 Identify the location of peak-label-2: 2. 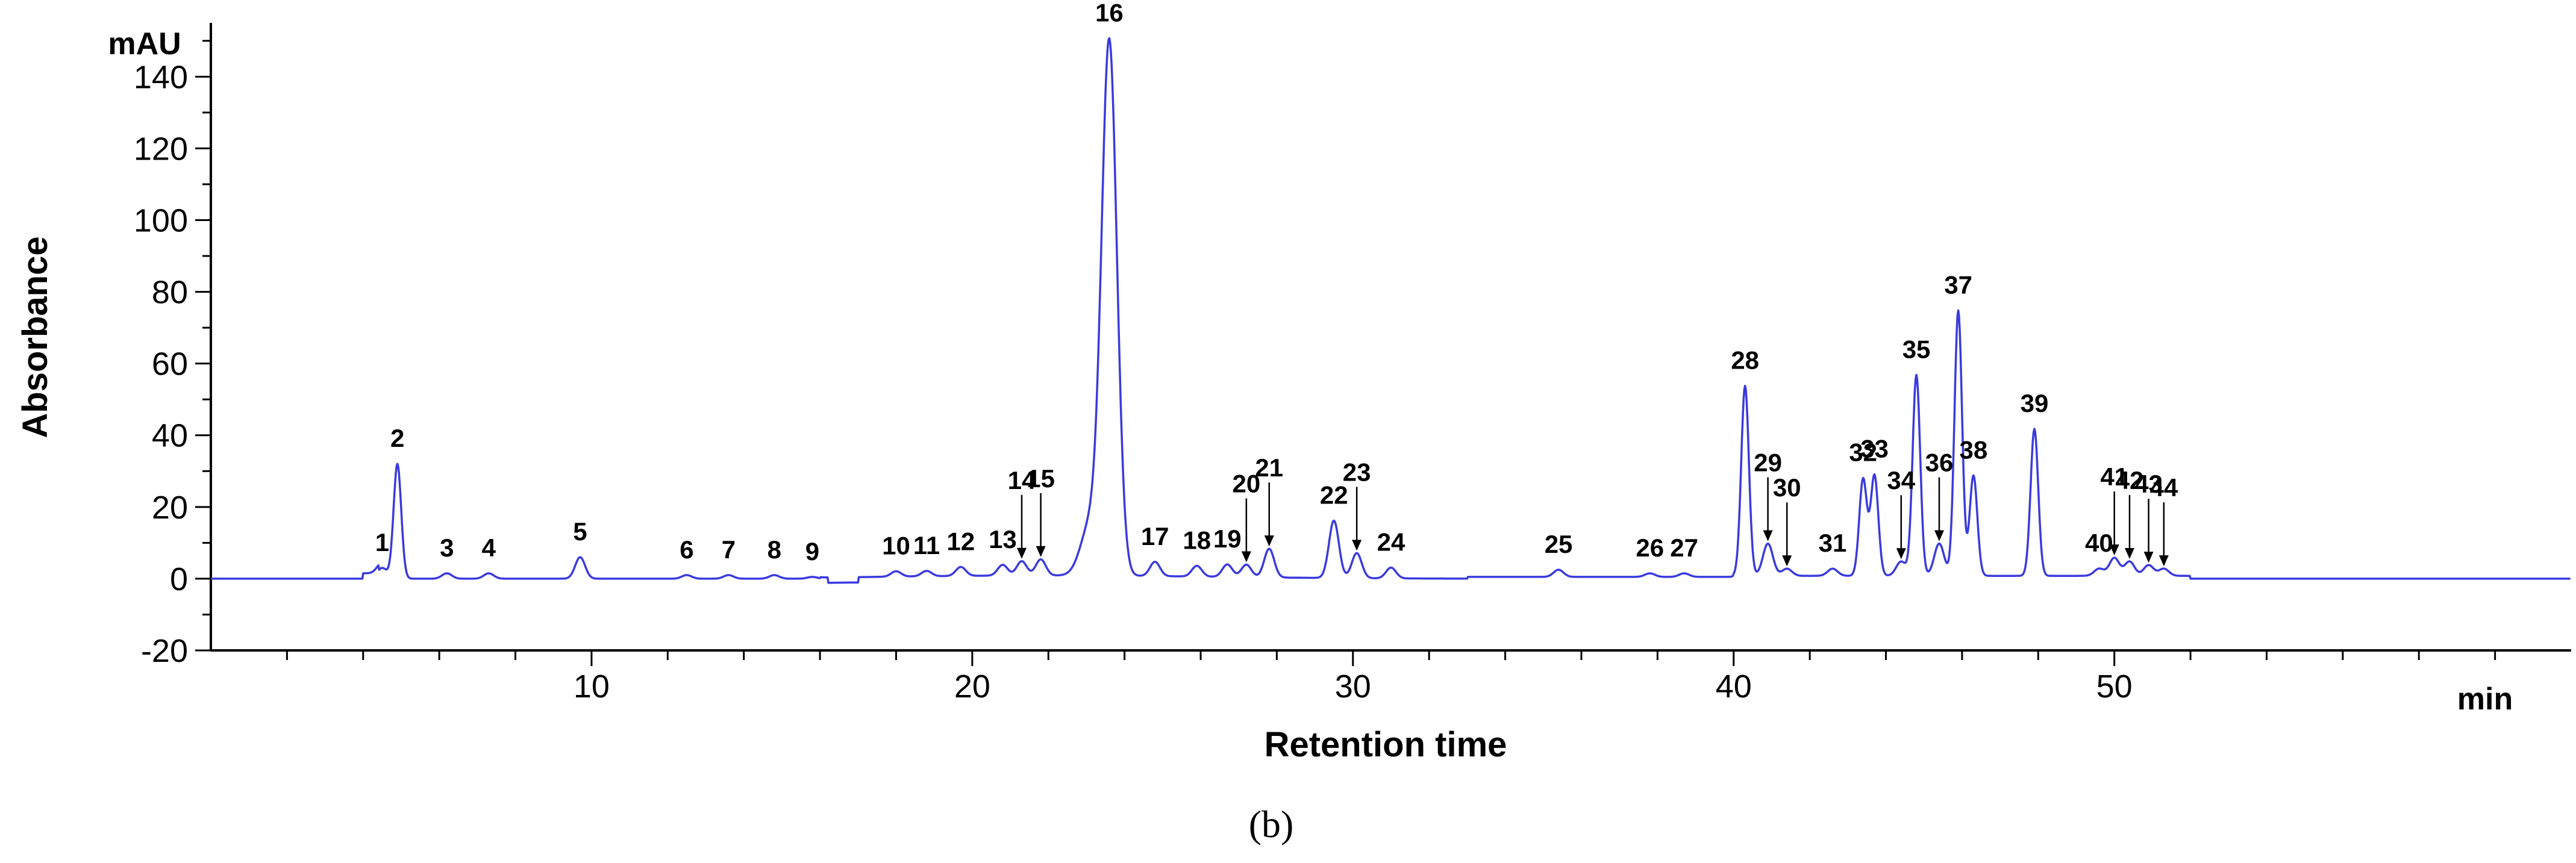
(397, 438).